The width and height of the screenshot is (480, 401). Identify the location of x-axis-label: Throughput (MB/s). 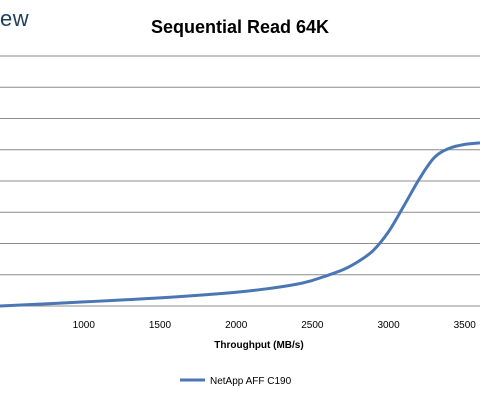
(258, 345).